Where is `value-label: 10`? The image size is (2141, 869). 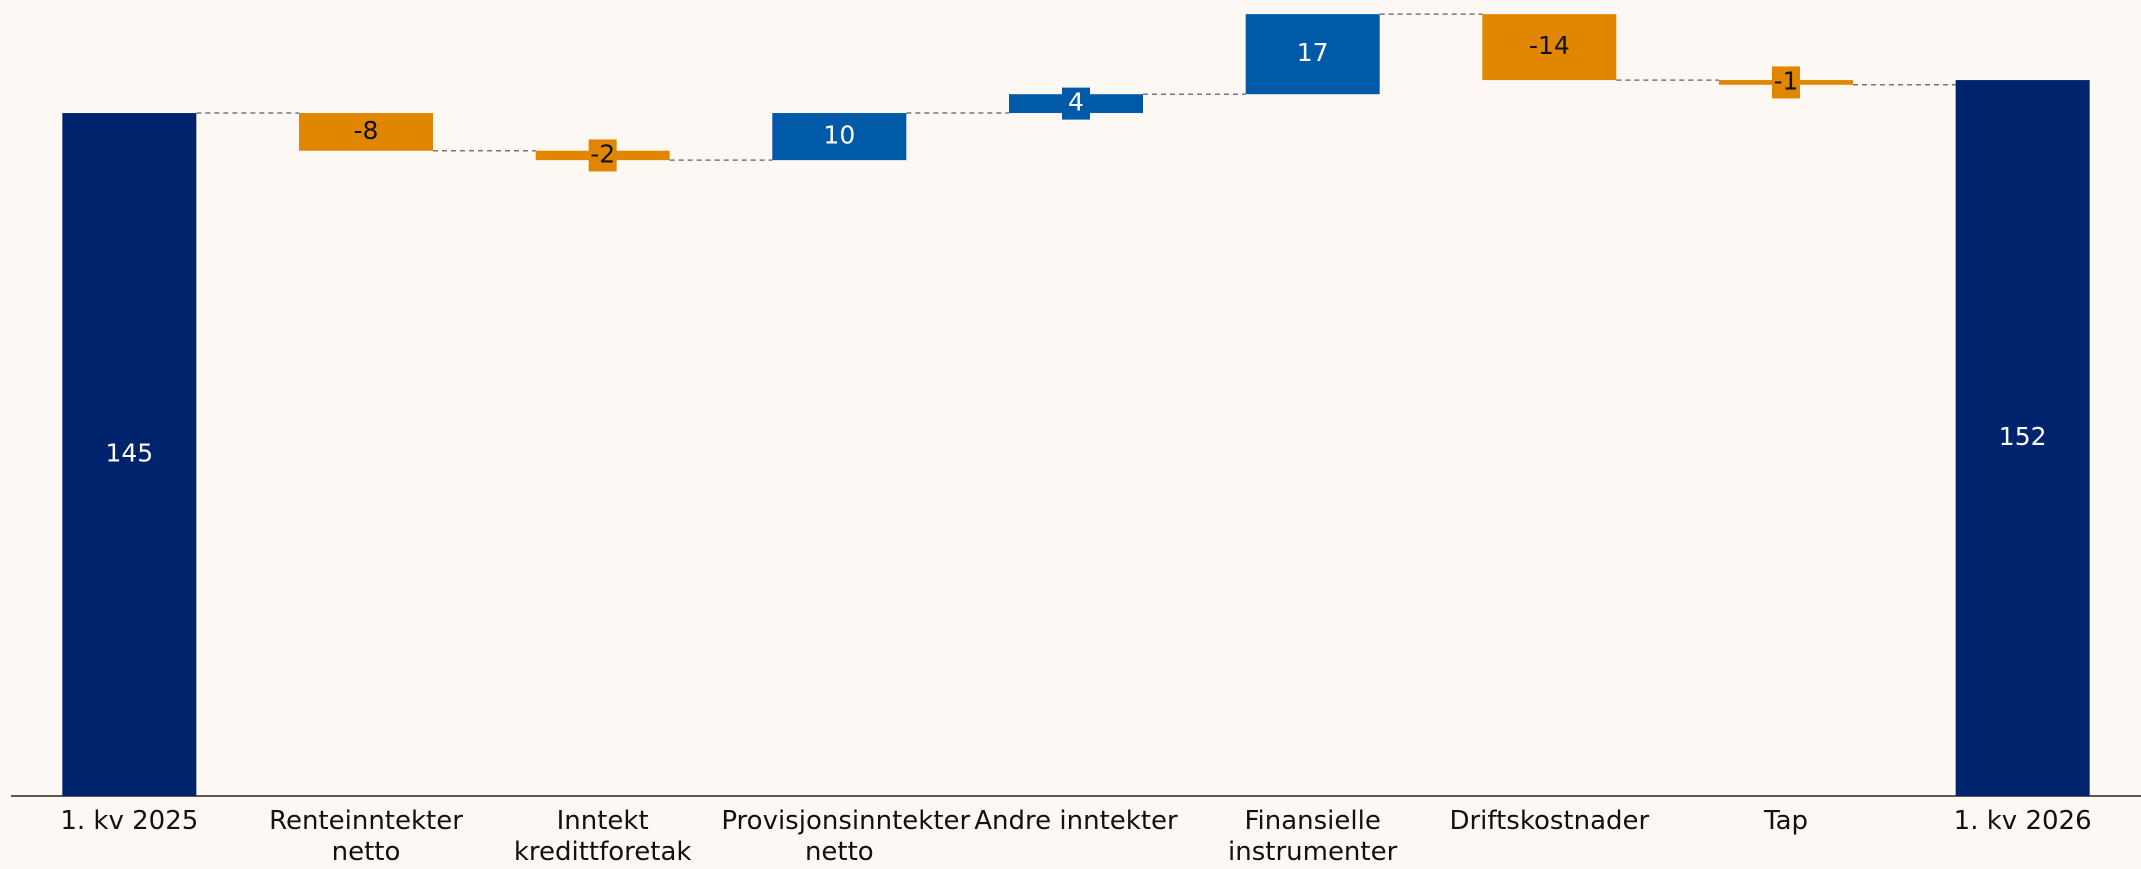
value-label: 10 is located at coordinates (839, 135).